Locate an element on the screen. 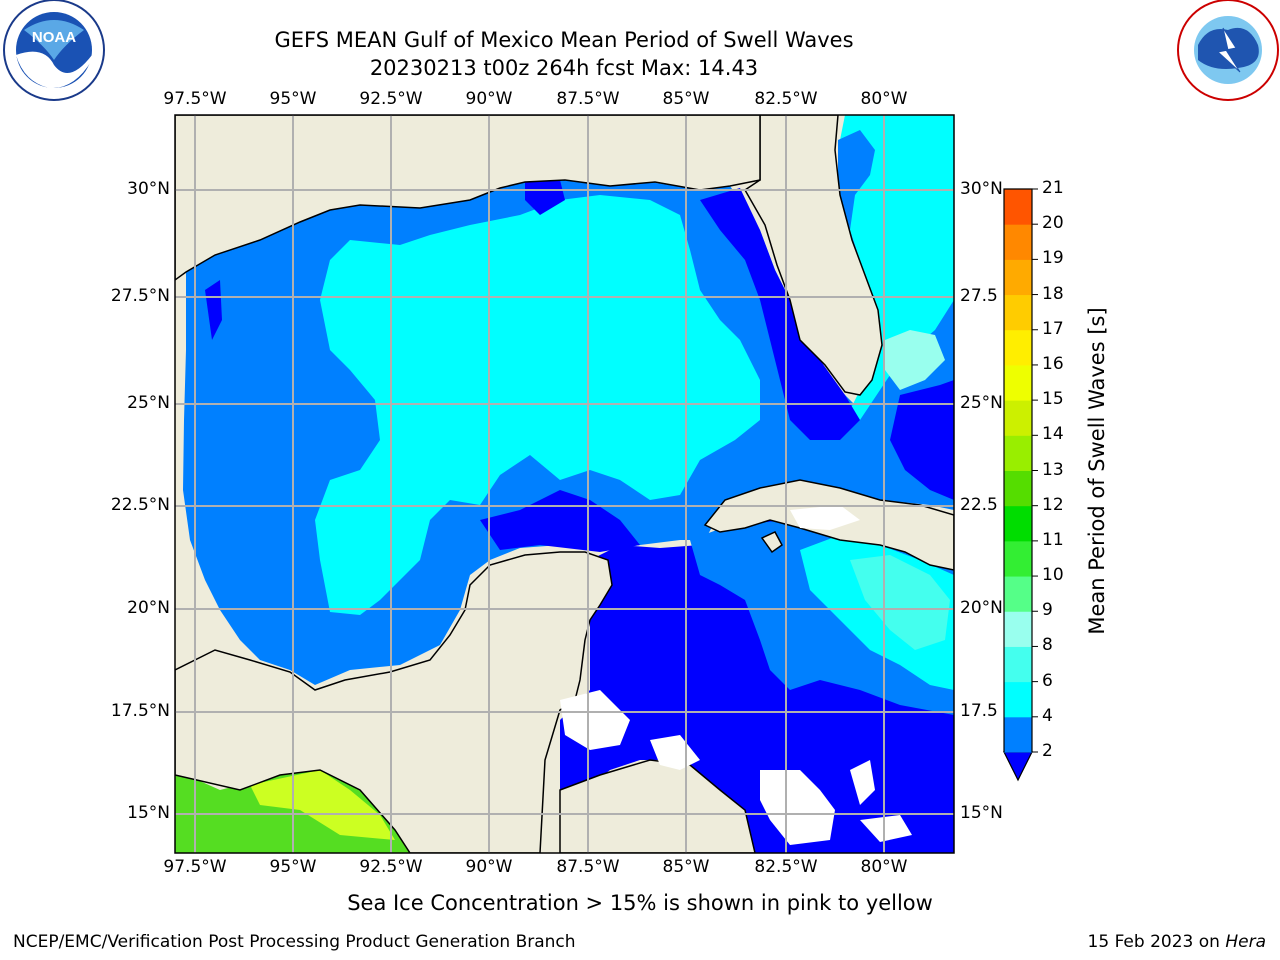 This screenshot has height=960, width=1280. chart-subtitle: 20230213 t00z 264h fcst Max: 14.43 is located at coordinates (564, 68).